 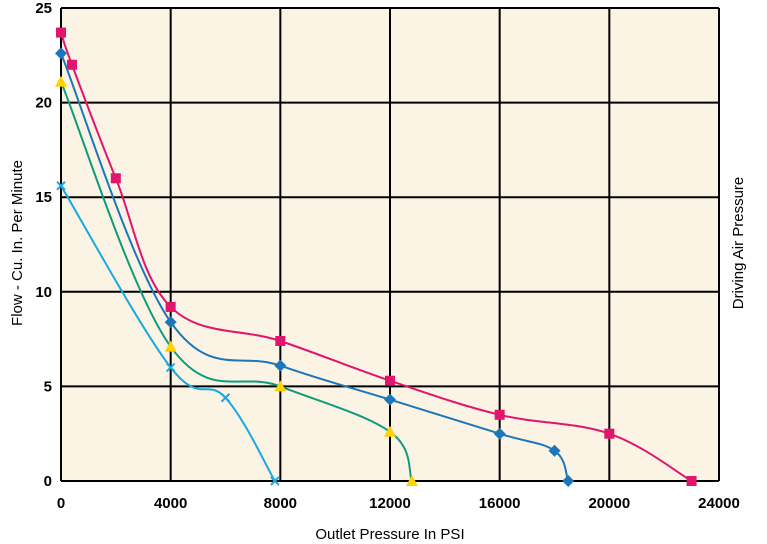 I want to click on right-axis-title: Driving Air Pressure, so click(x=738, y=243).